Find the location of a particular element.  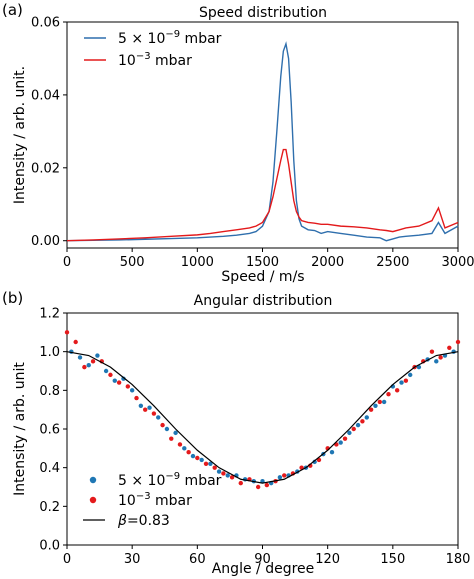

x-axis-label-speed: Speed / m/s is located at coordinates (262, 277).